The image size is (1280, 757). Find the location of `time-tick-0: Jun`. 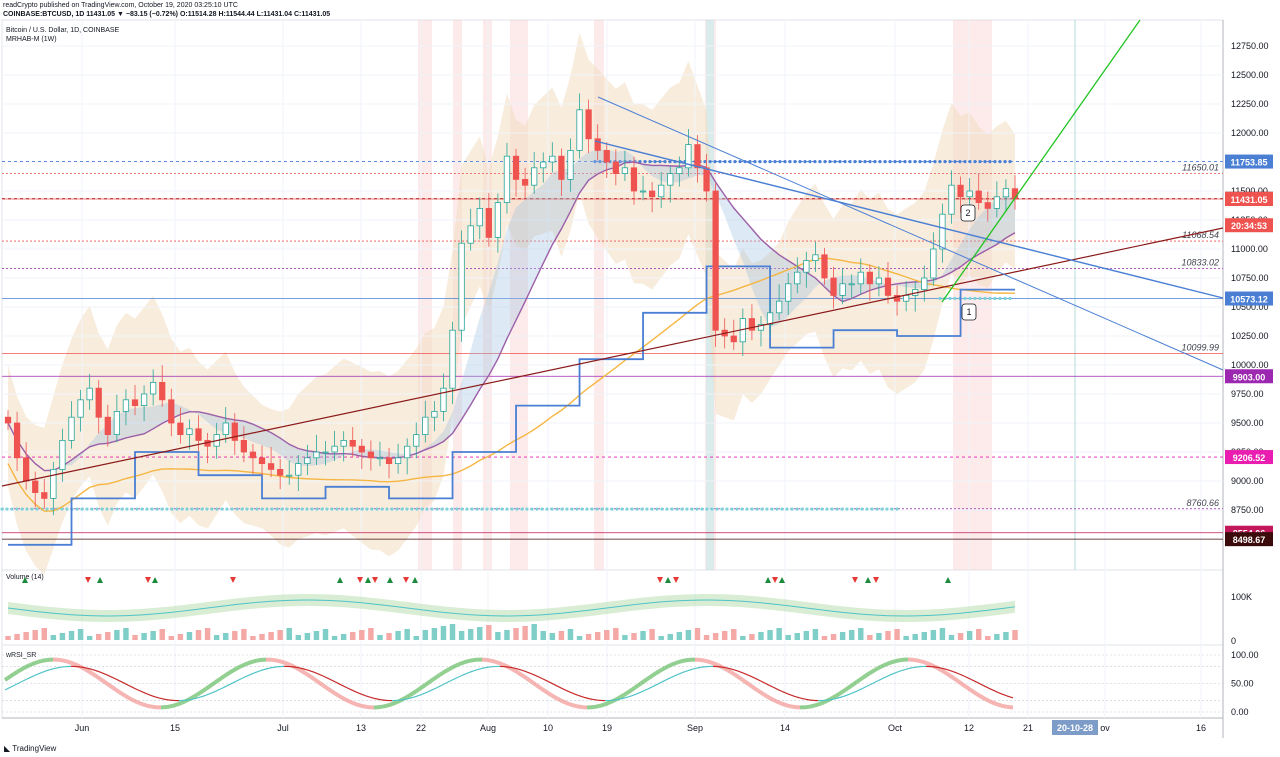

time-tick-0: Jun is located at coordinates (82, 728).